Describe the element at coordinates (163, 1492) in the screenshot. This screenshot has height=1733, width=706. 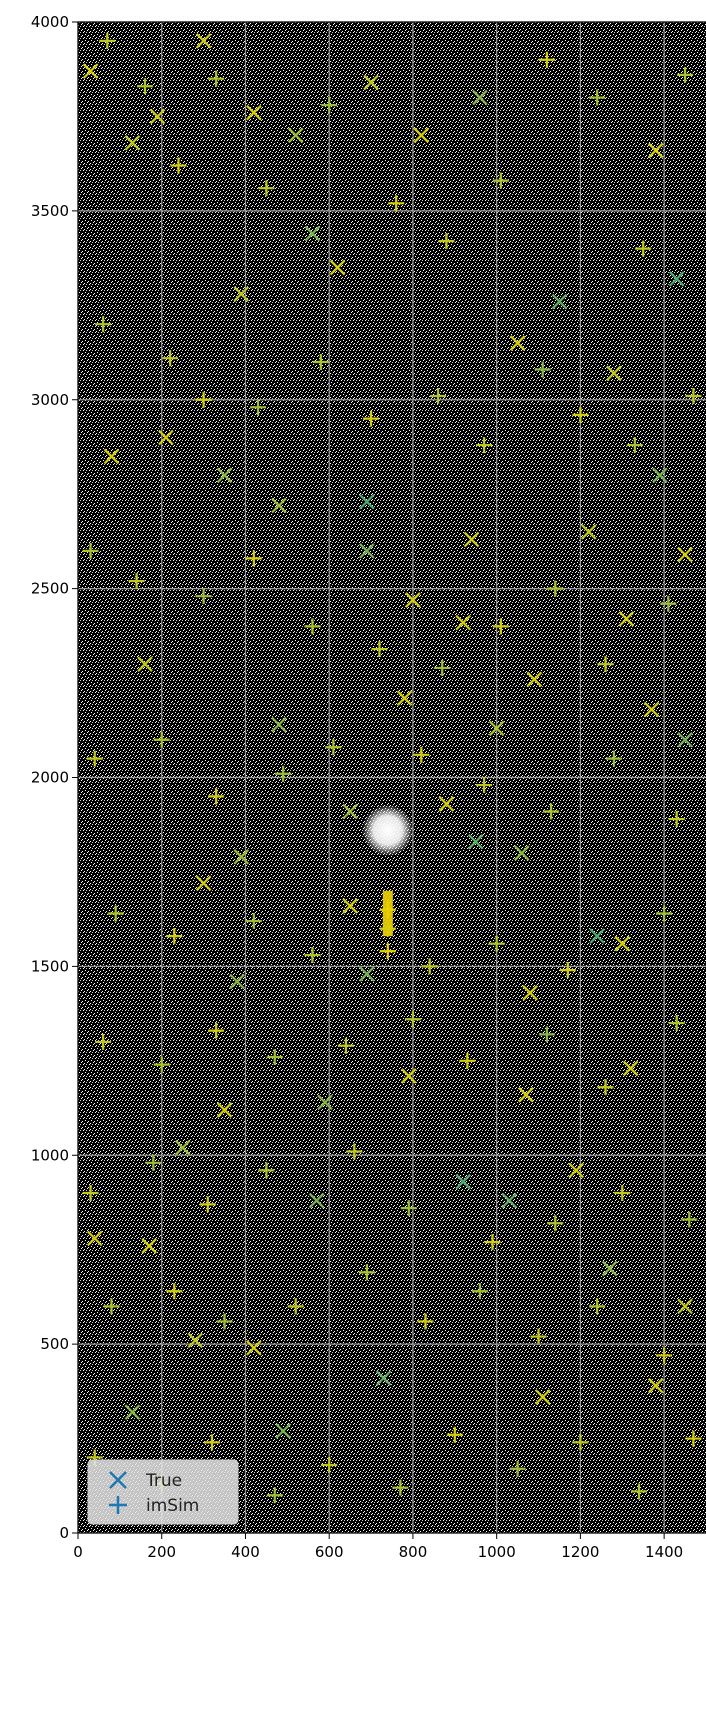
I see `legend-box` at that location.